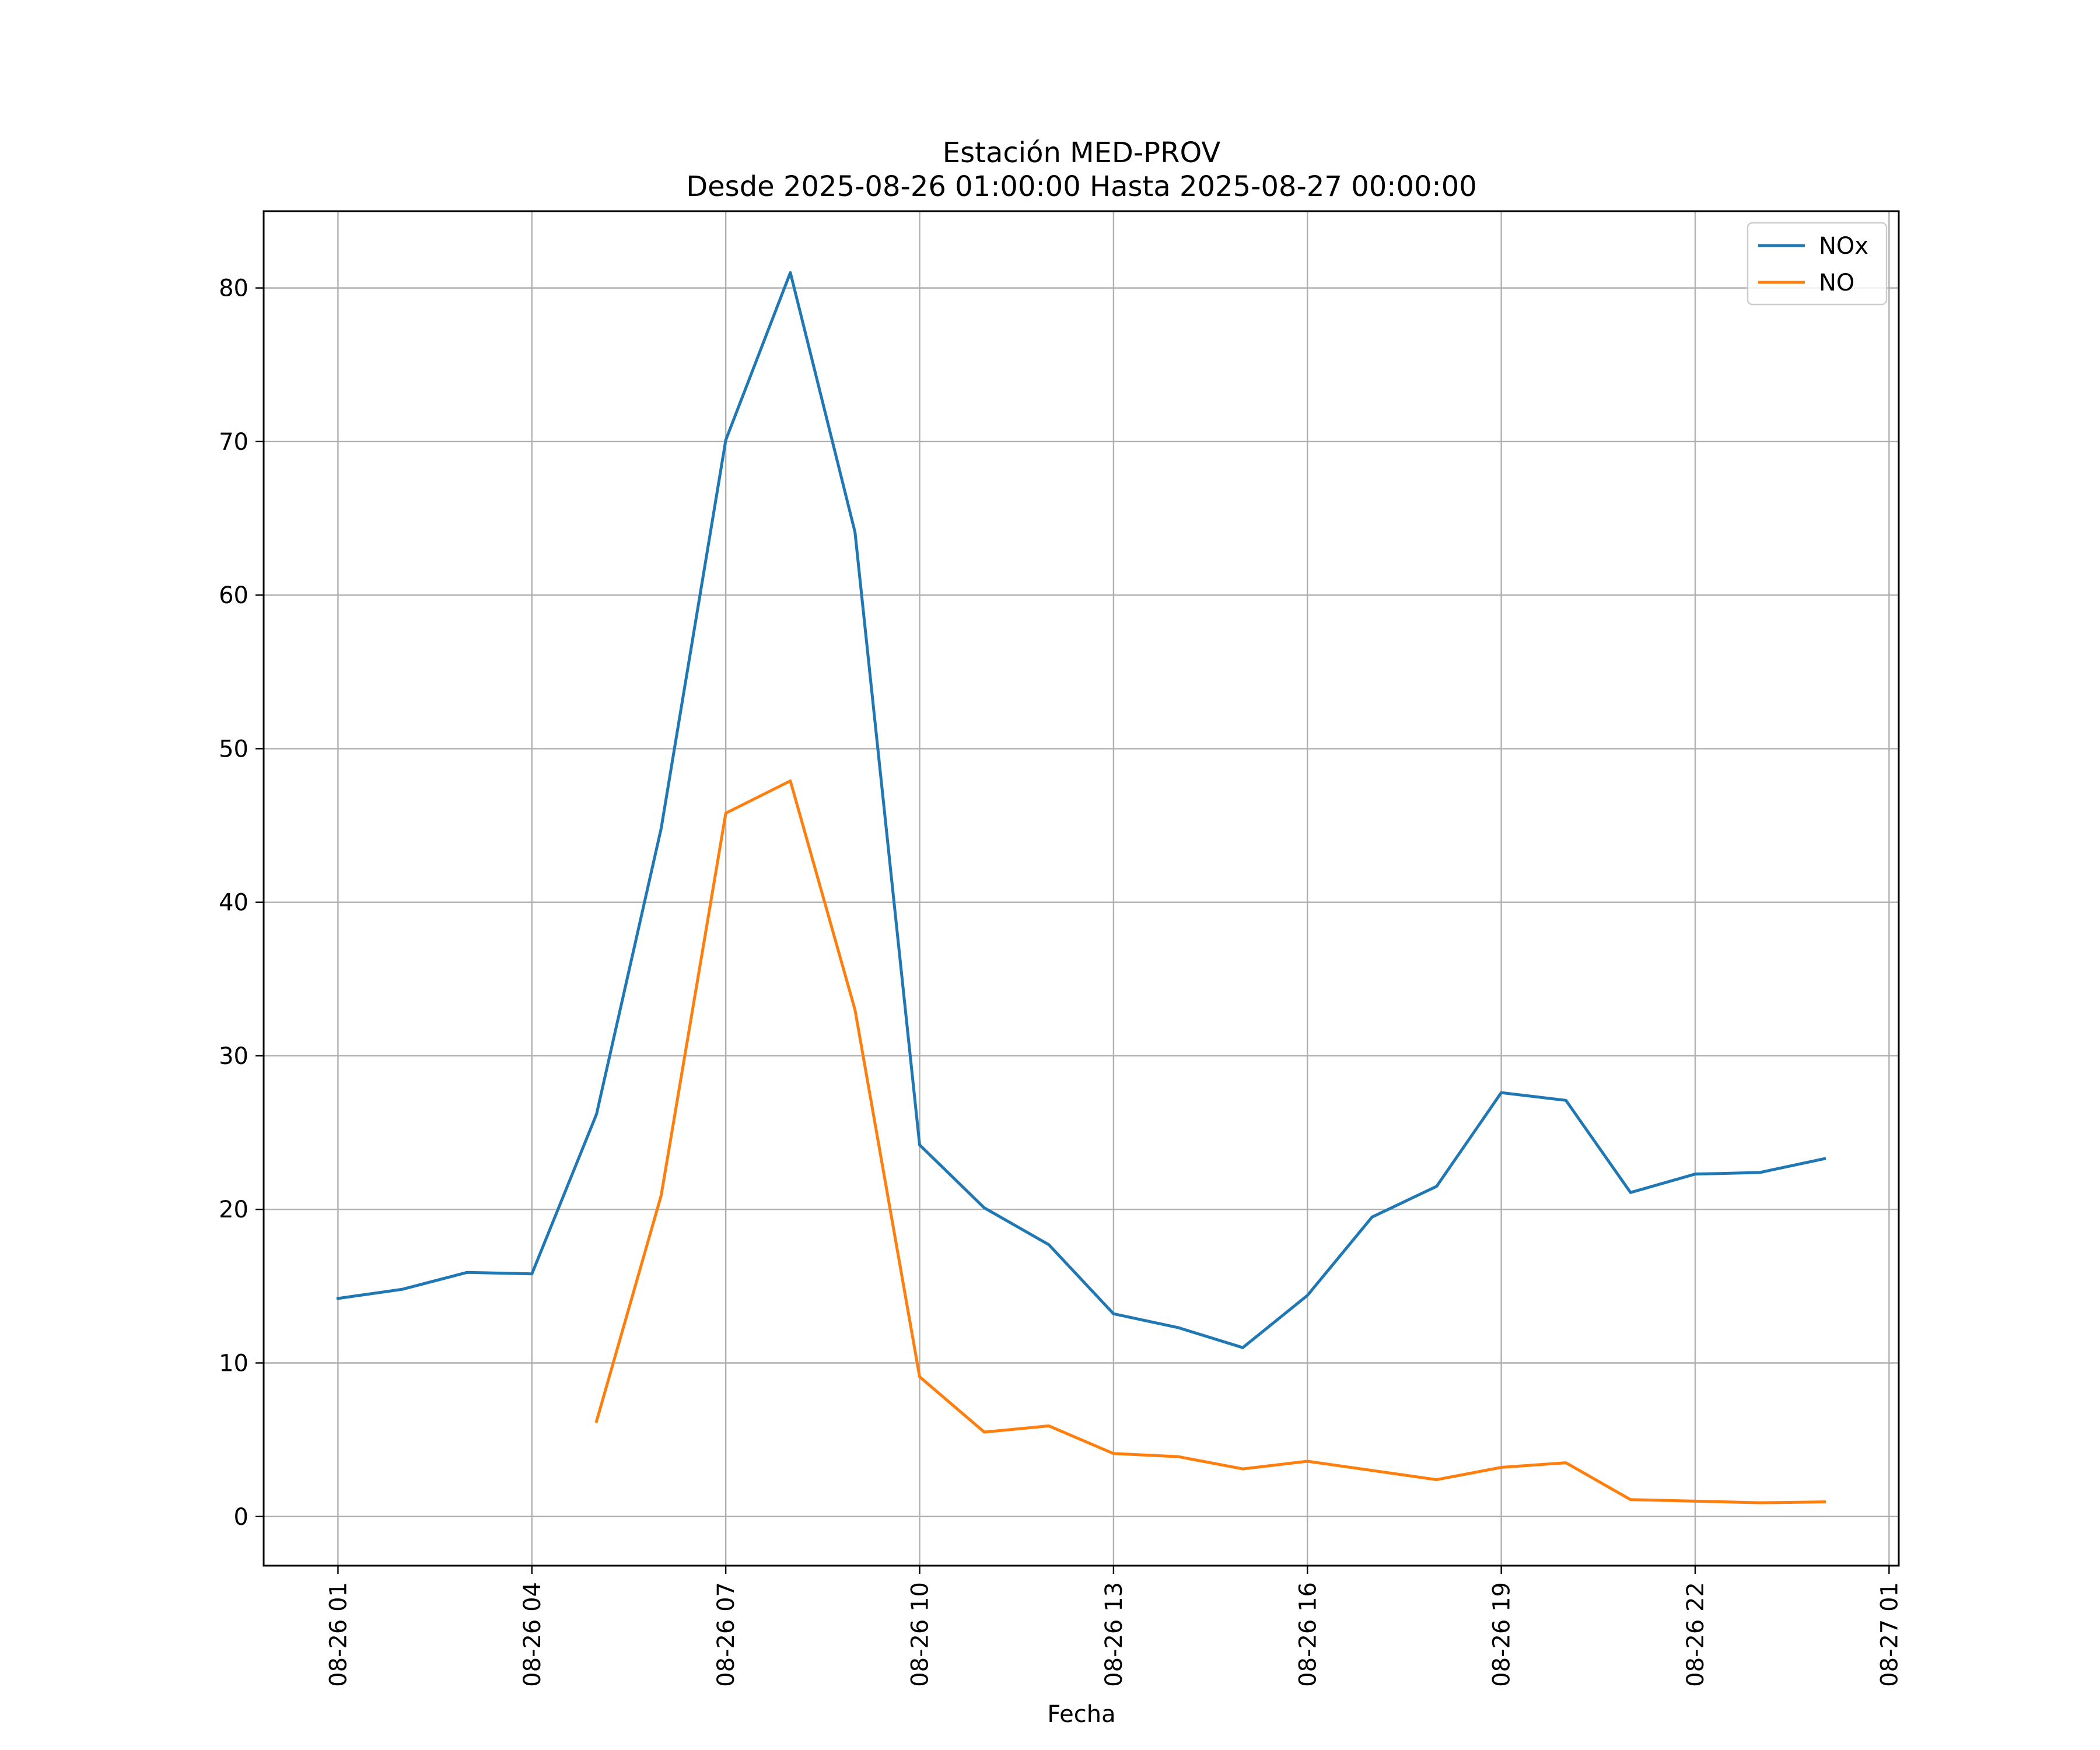 This screenshot has height=1750, width=2100. I want to click on y-tick-label: 40, so click(234, 903).